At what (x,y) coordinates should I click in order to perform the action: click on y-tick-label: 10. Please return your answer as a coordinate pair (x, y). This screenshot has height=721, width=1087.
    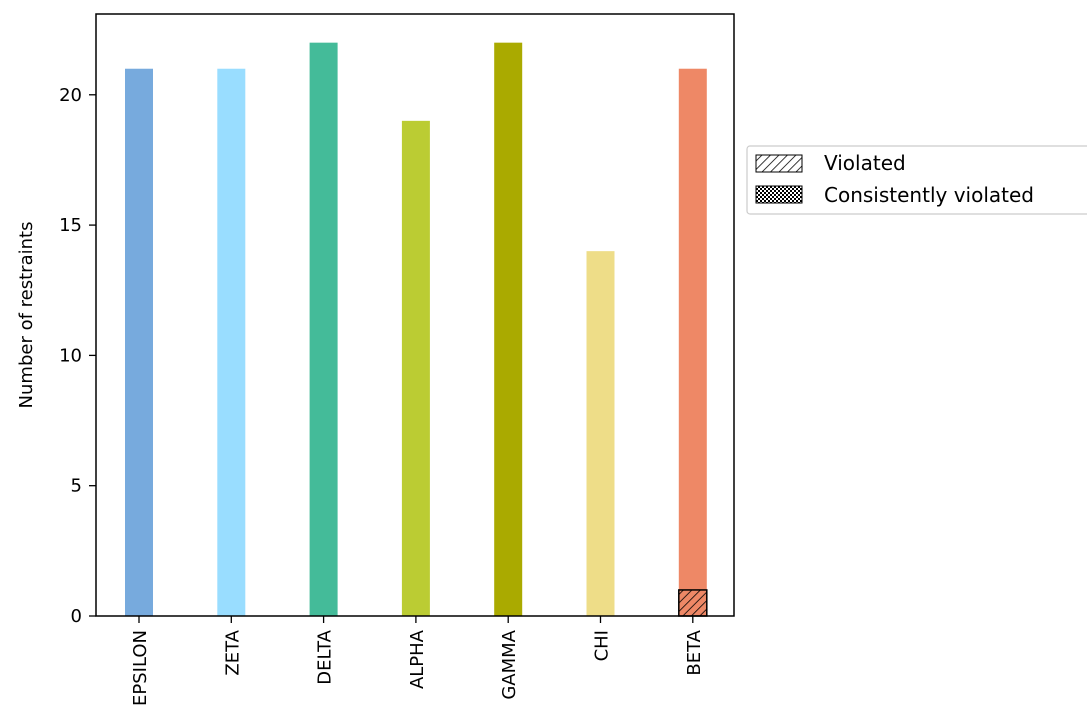
    Looking at the image, I should click on (70, 355).